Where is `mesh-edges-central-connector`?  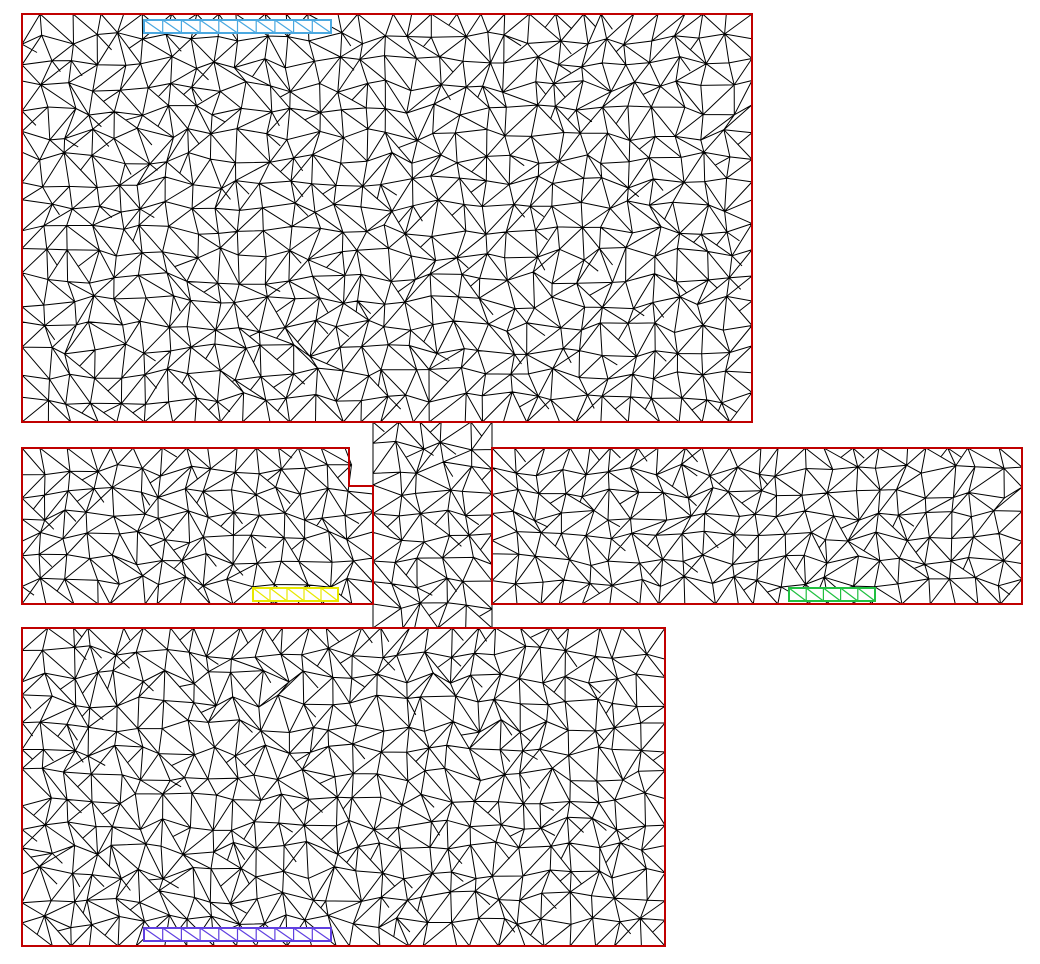 mesh-edges-central-connector is located at coordinates (432, 525).